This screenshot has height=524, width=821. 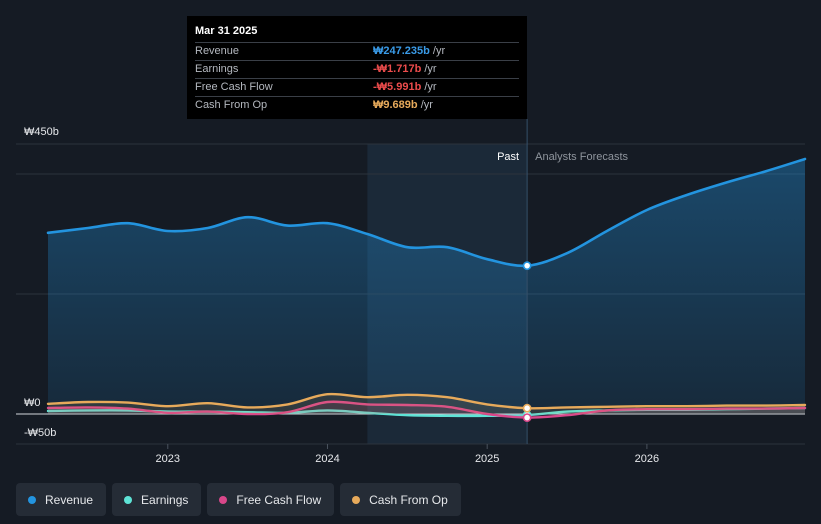 What do you see at coordinates (527, 408) in the screenshot?
I see `marker-cash-from-op` at bounding box center [527, 408].